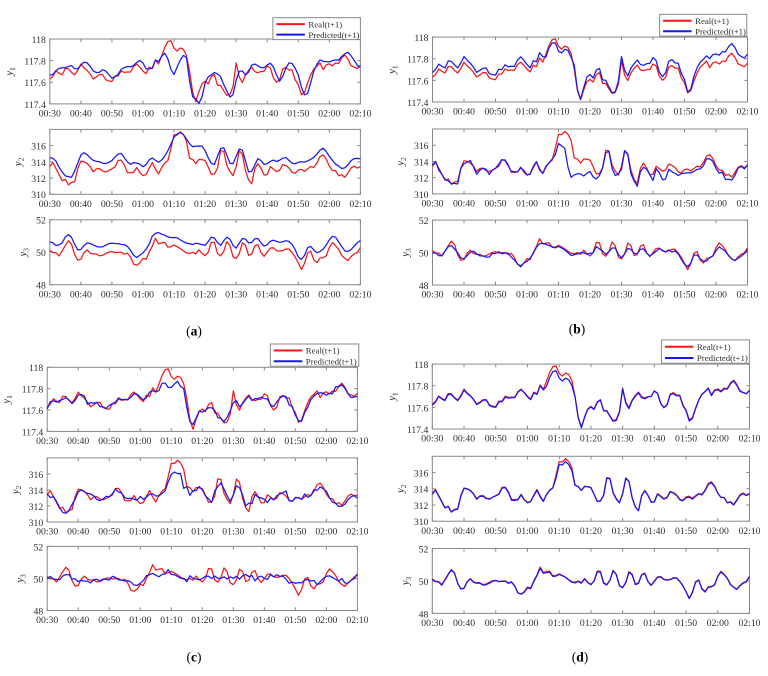  What do you see at coordinates (194, 656) in the screenshot?
I see `svg-text: (c)` at bounding box center [194, 656].